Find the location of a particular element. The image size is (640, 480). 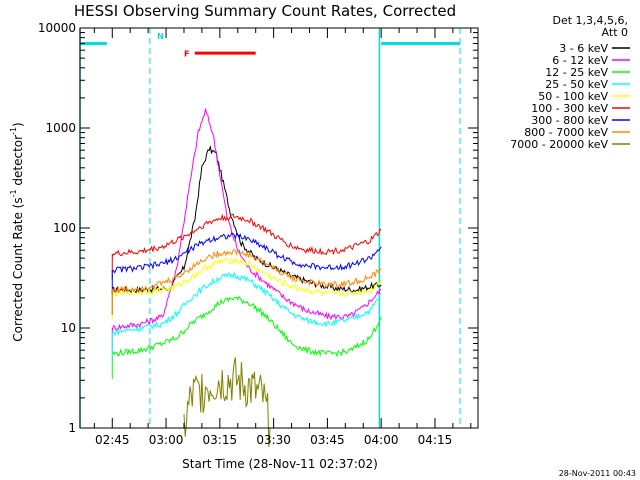

legend-entry-label: 12 - 25 keV is located at coordinates (576, 72).